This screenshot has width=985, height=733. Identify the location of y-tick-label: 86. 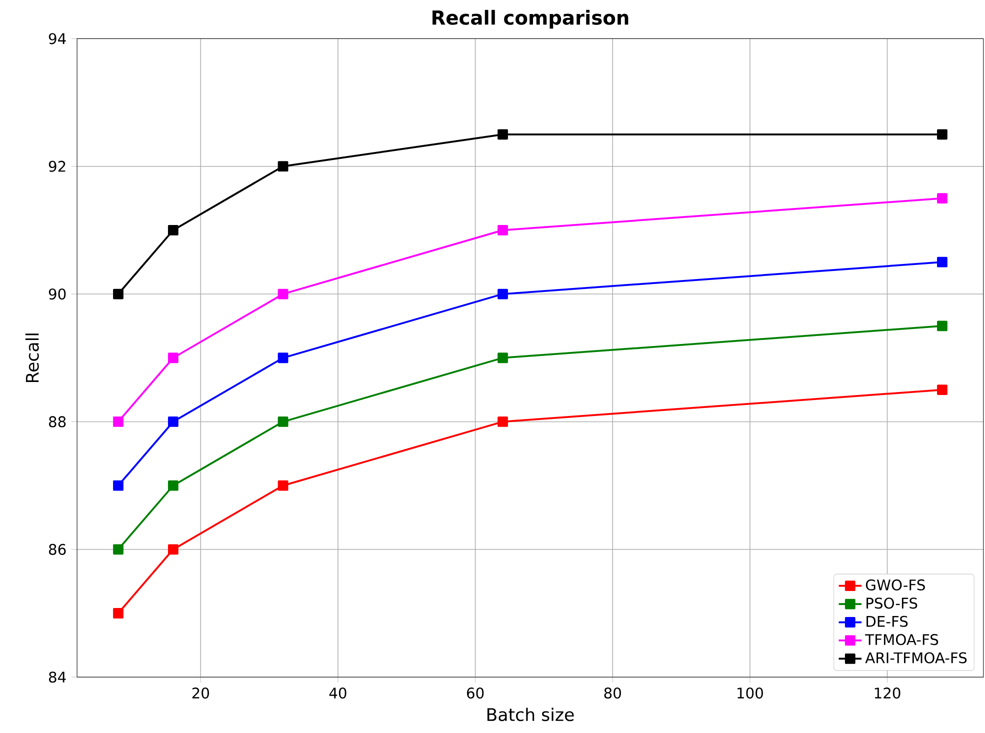
(57, 549).